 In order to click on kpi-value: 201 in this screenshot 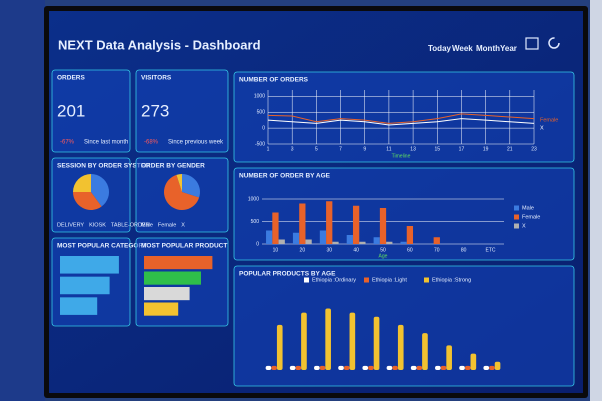, I will do `click(71, 110)`.